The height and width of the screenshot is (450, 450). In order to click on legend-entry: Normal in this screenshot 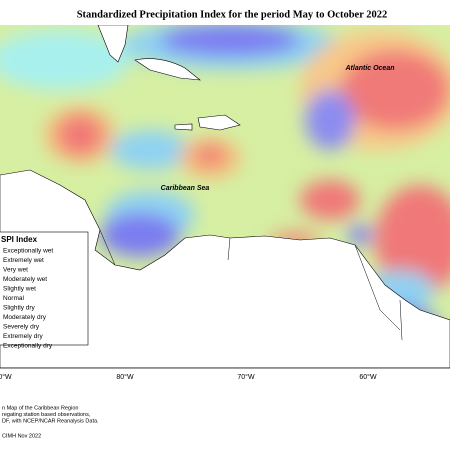, I will do `click(14, 298)`.